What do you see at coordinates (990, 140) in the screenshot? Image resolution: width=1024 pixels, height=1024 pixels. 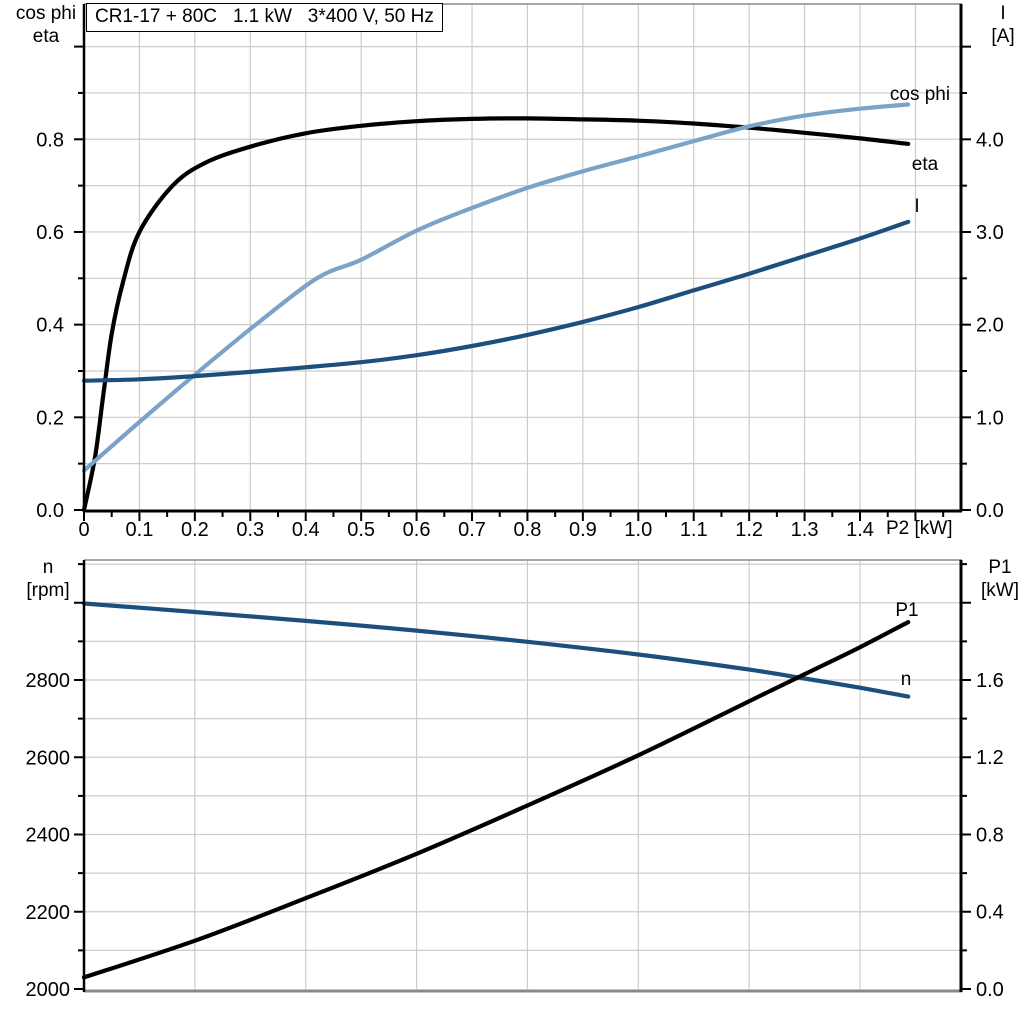 I see `svg-text: 4.0` at bounding box center [990, 140].